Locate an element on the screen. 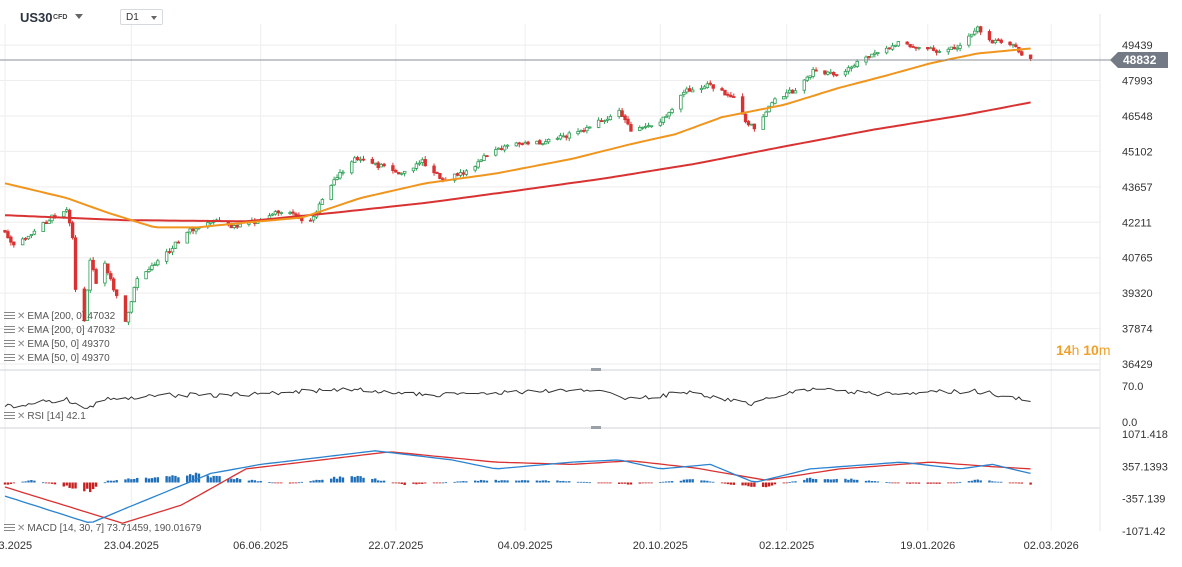 The image size is (1182, 567). last-price-tag is located at coordinates (1139, 59).